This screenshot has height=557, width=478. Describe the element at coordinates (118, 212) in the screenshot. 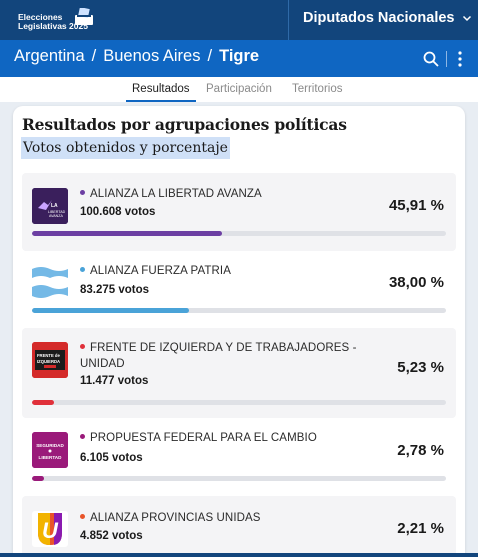

I see `party-votes: 100.608 votos` at that location.